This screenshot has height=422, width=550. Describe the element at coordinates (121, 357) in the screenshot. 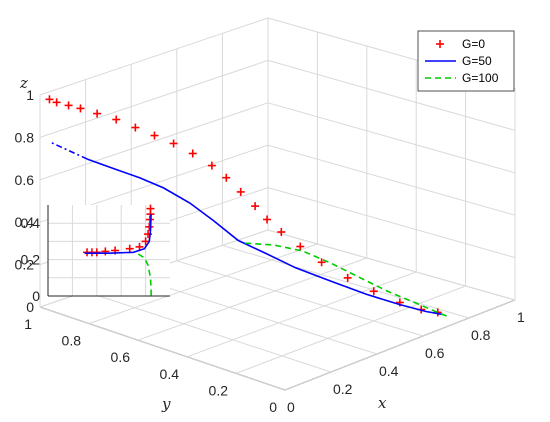

I see `y-tick-label: 0.6` at that location.